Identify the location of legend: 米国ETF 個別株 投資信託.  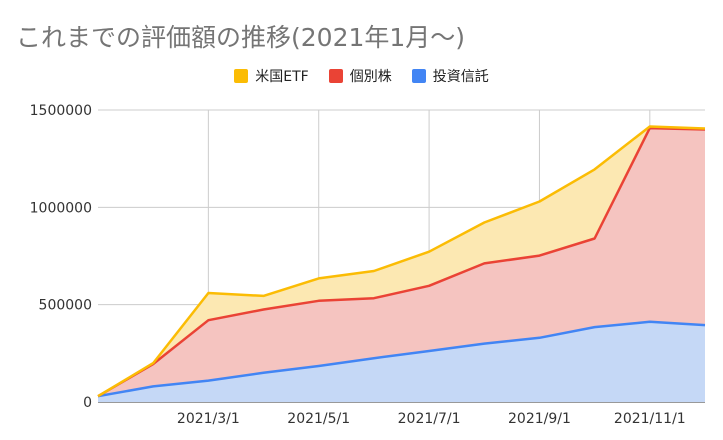
(361, 76).